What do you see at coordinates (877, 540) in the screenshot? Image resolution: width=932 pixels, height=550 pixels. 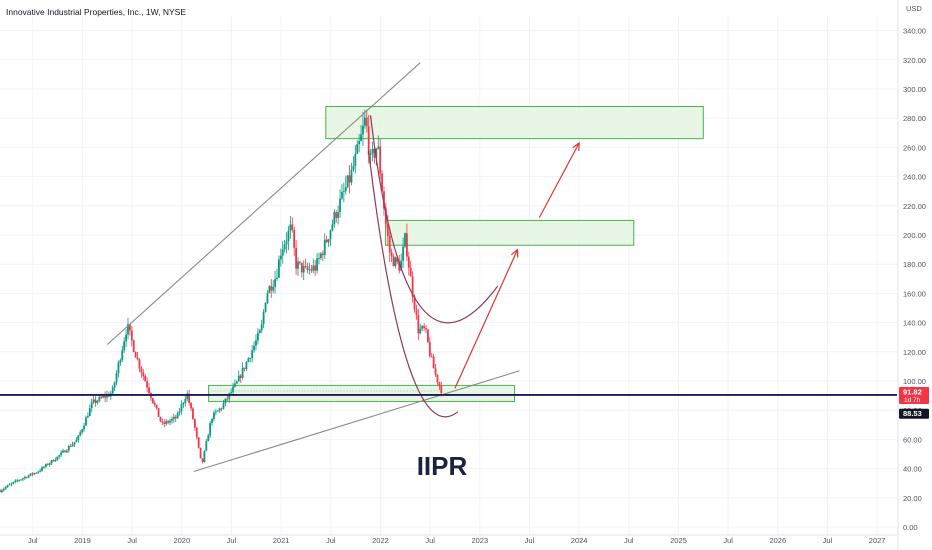 I see `x-tick-label: 2027` at bounding box center [877, 540].